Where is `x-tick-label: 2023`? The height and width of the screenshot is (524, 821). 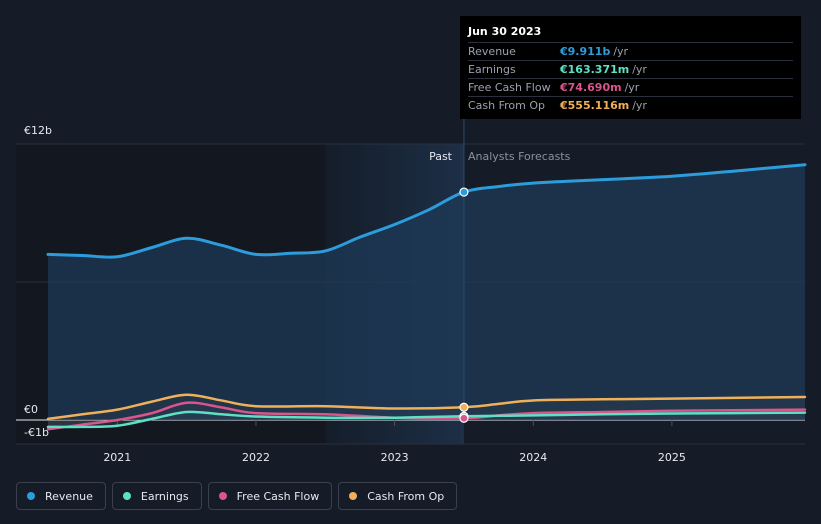
x-tick-label: 2023 is located at coordinates (395, 457).